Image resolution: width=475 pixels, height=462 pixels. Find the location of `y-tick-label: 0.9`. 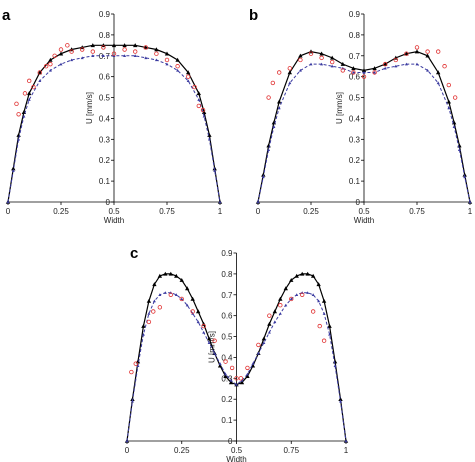

y-tick-label: 0.9 is located at coordinates (355, 14).